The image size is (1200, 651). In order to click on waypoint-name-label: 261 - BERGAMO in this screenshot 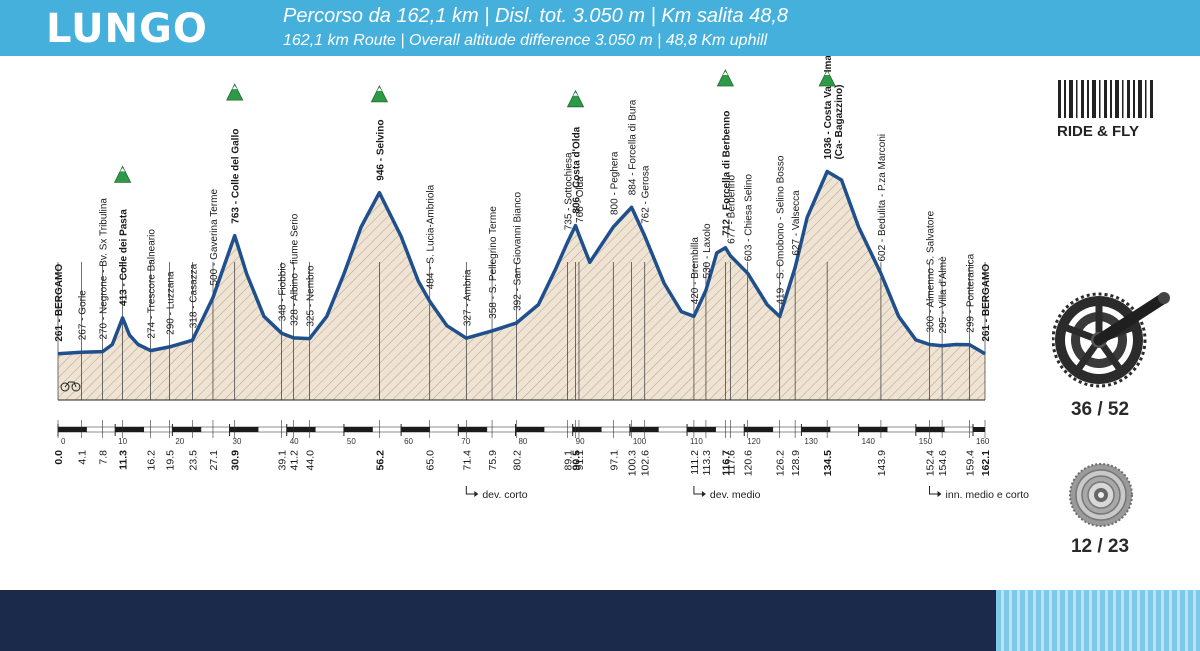, I will do `click(986, 303)`.